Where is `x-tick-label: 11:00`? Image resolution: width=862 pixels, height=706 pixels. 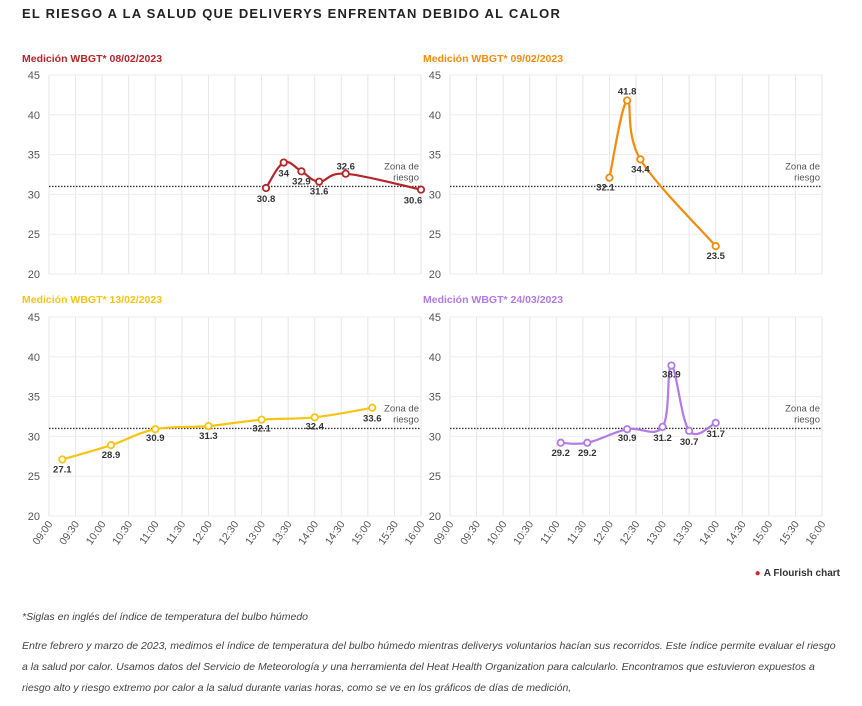
x-tick-label: 11:00 is located at coordinates (550, 533).